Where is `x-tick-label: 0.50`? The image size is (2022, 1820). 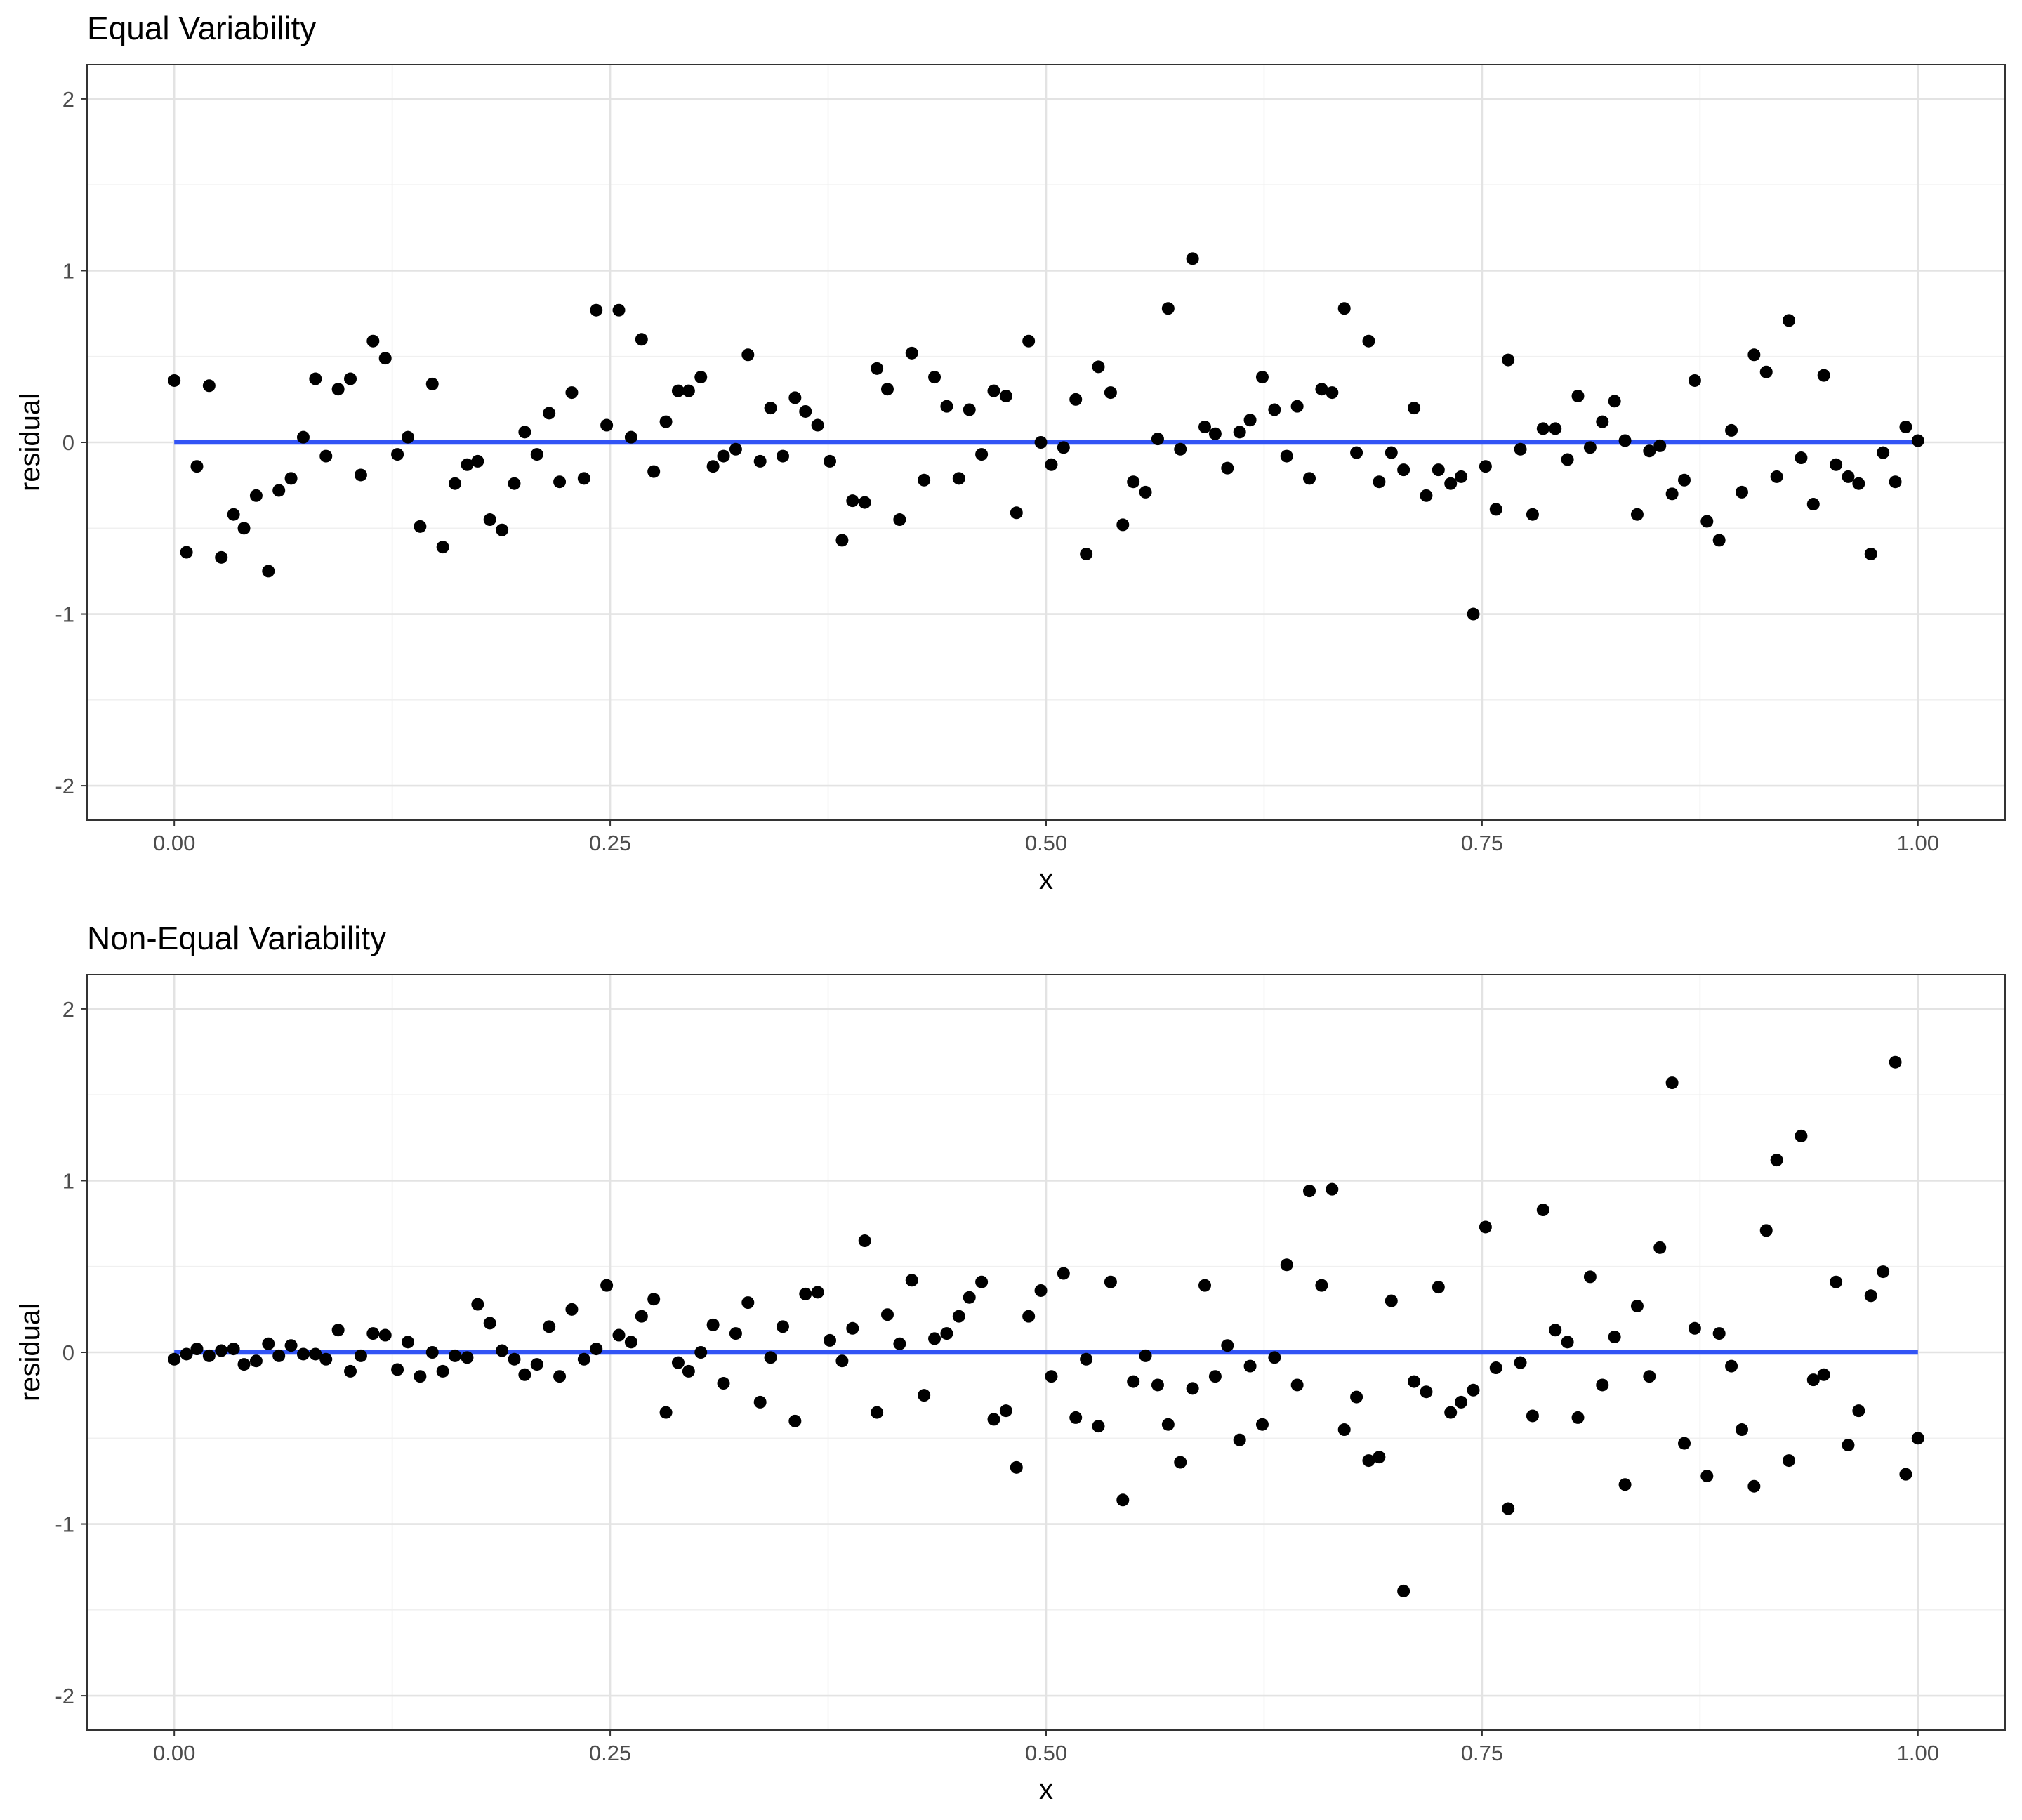
x-tick-label: 0.50 is located at coordinates (1046, 1753).